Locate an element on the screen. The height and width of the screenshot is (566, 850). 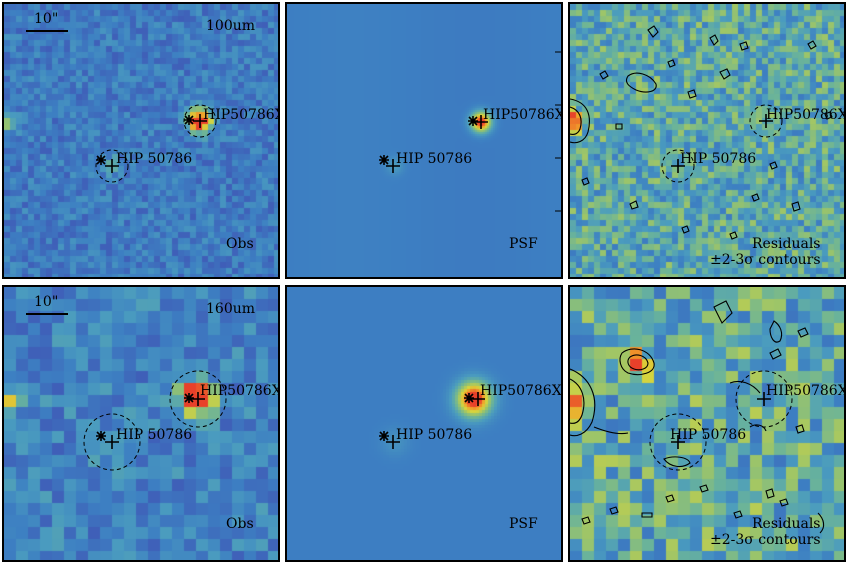
overlay-160um-psf is located at coordinates (432, 420).